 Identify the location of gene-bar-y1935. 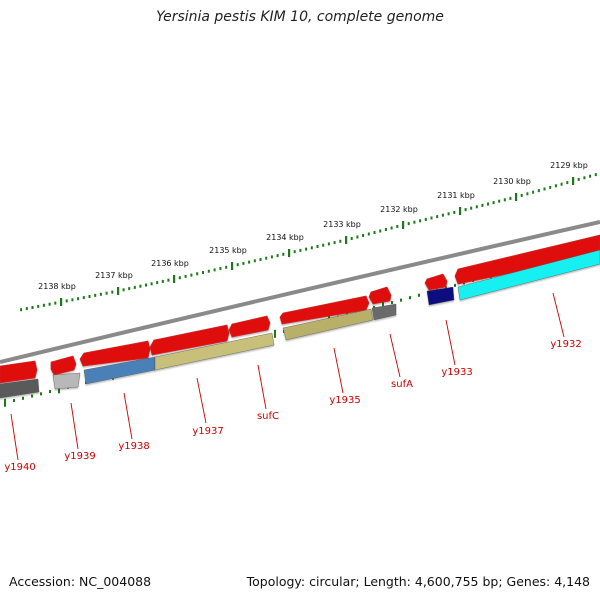
(328, 324).